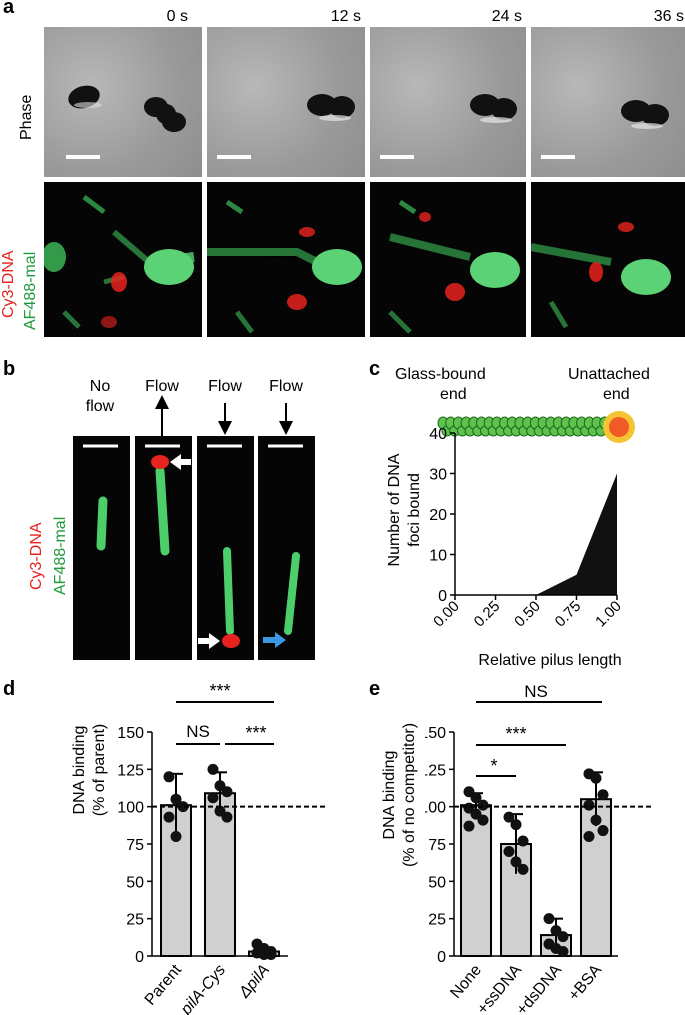  Describe the element at coordinates (466, 982) in the screenshot. I see `category-label: None` at that location.